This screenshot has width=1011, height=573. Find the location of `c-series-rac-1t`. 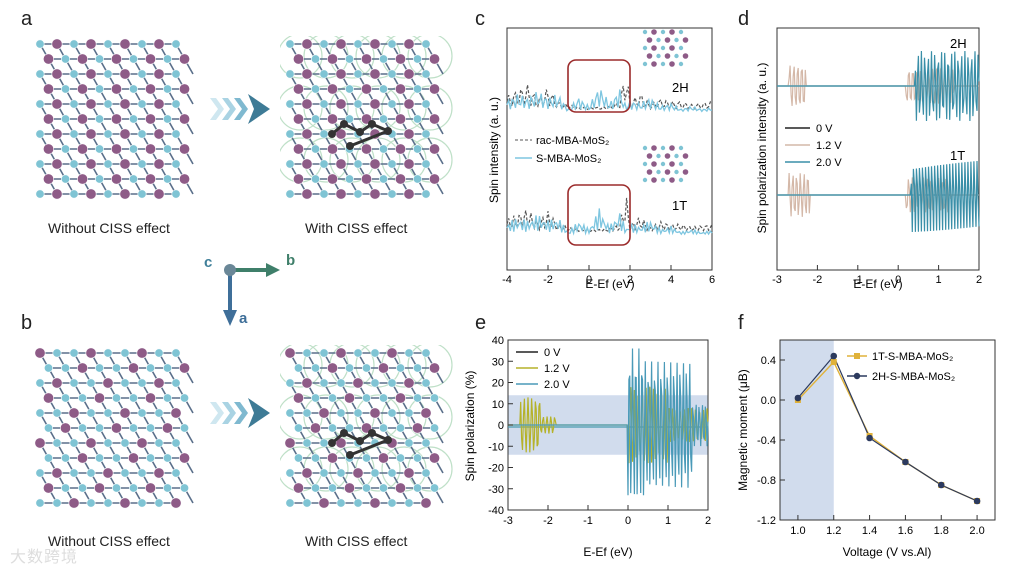

c-series-rac-1t is located at coordinates (609, 215).